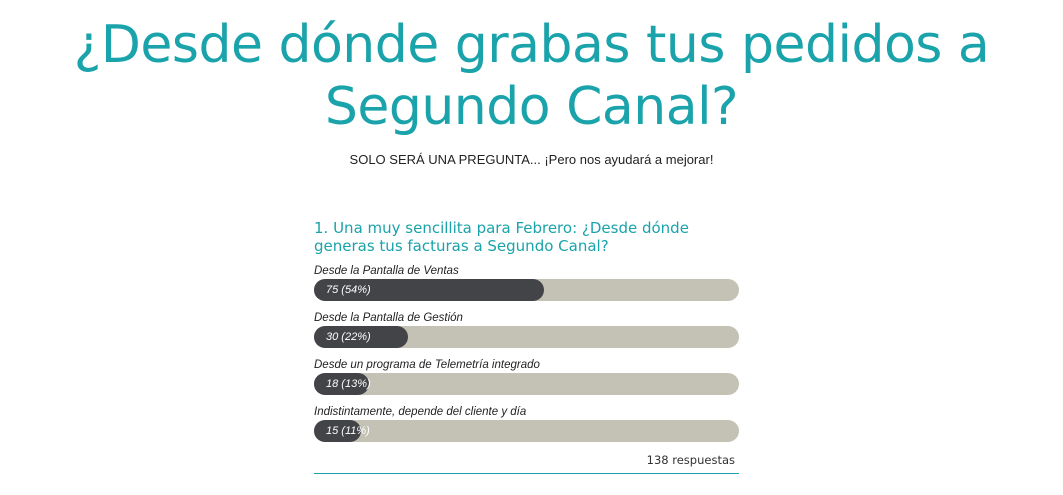  I want to click on poll-result-bar: 18 (13%), so click(526, 384).